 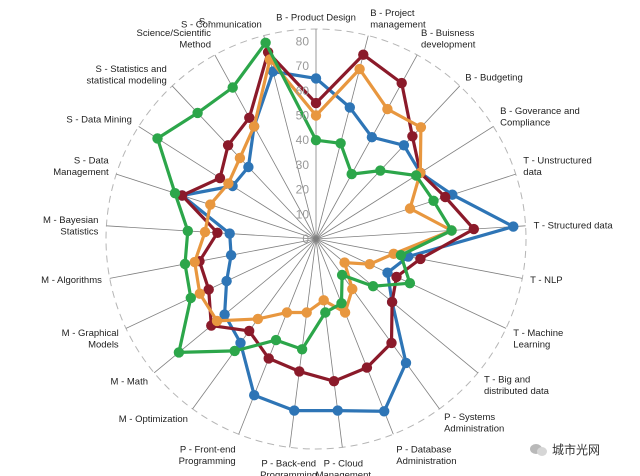 What do you see at coordinates (448, 45) in the screenshot?
I see `axis-label-line: development` at bounding box center [448, 45].